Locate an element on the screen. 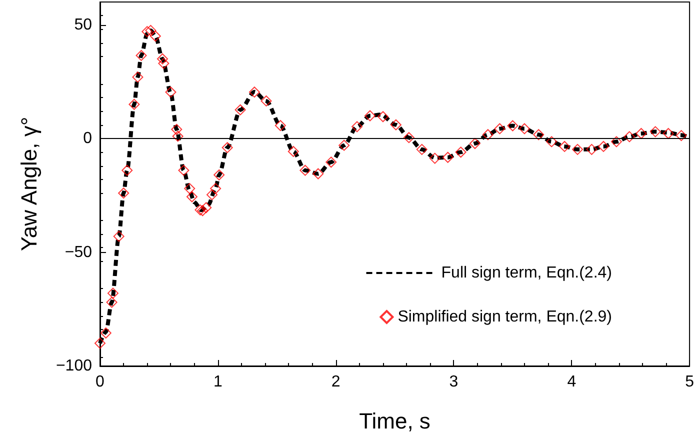 The height and width of the screenshot is (440, 697). x-tick-label: 2 is located at coordinates (335, 382).